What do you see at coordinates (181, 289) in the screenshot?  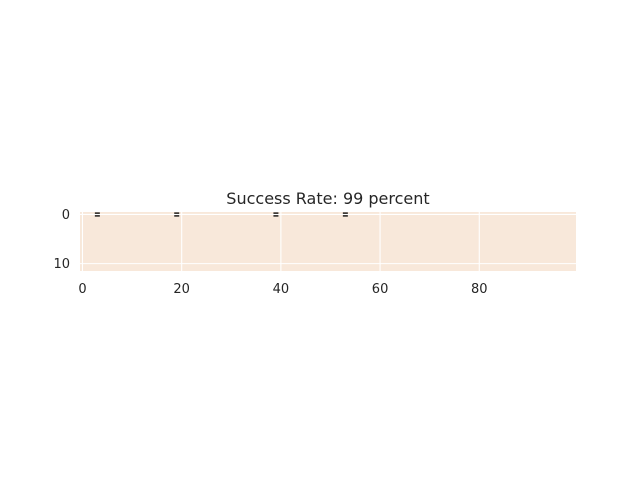 I see `x-tick-label: 20` at bounding box center [181, 289].